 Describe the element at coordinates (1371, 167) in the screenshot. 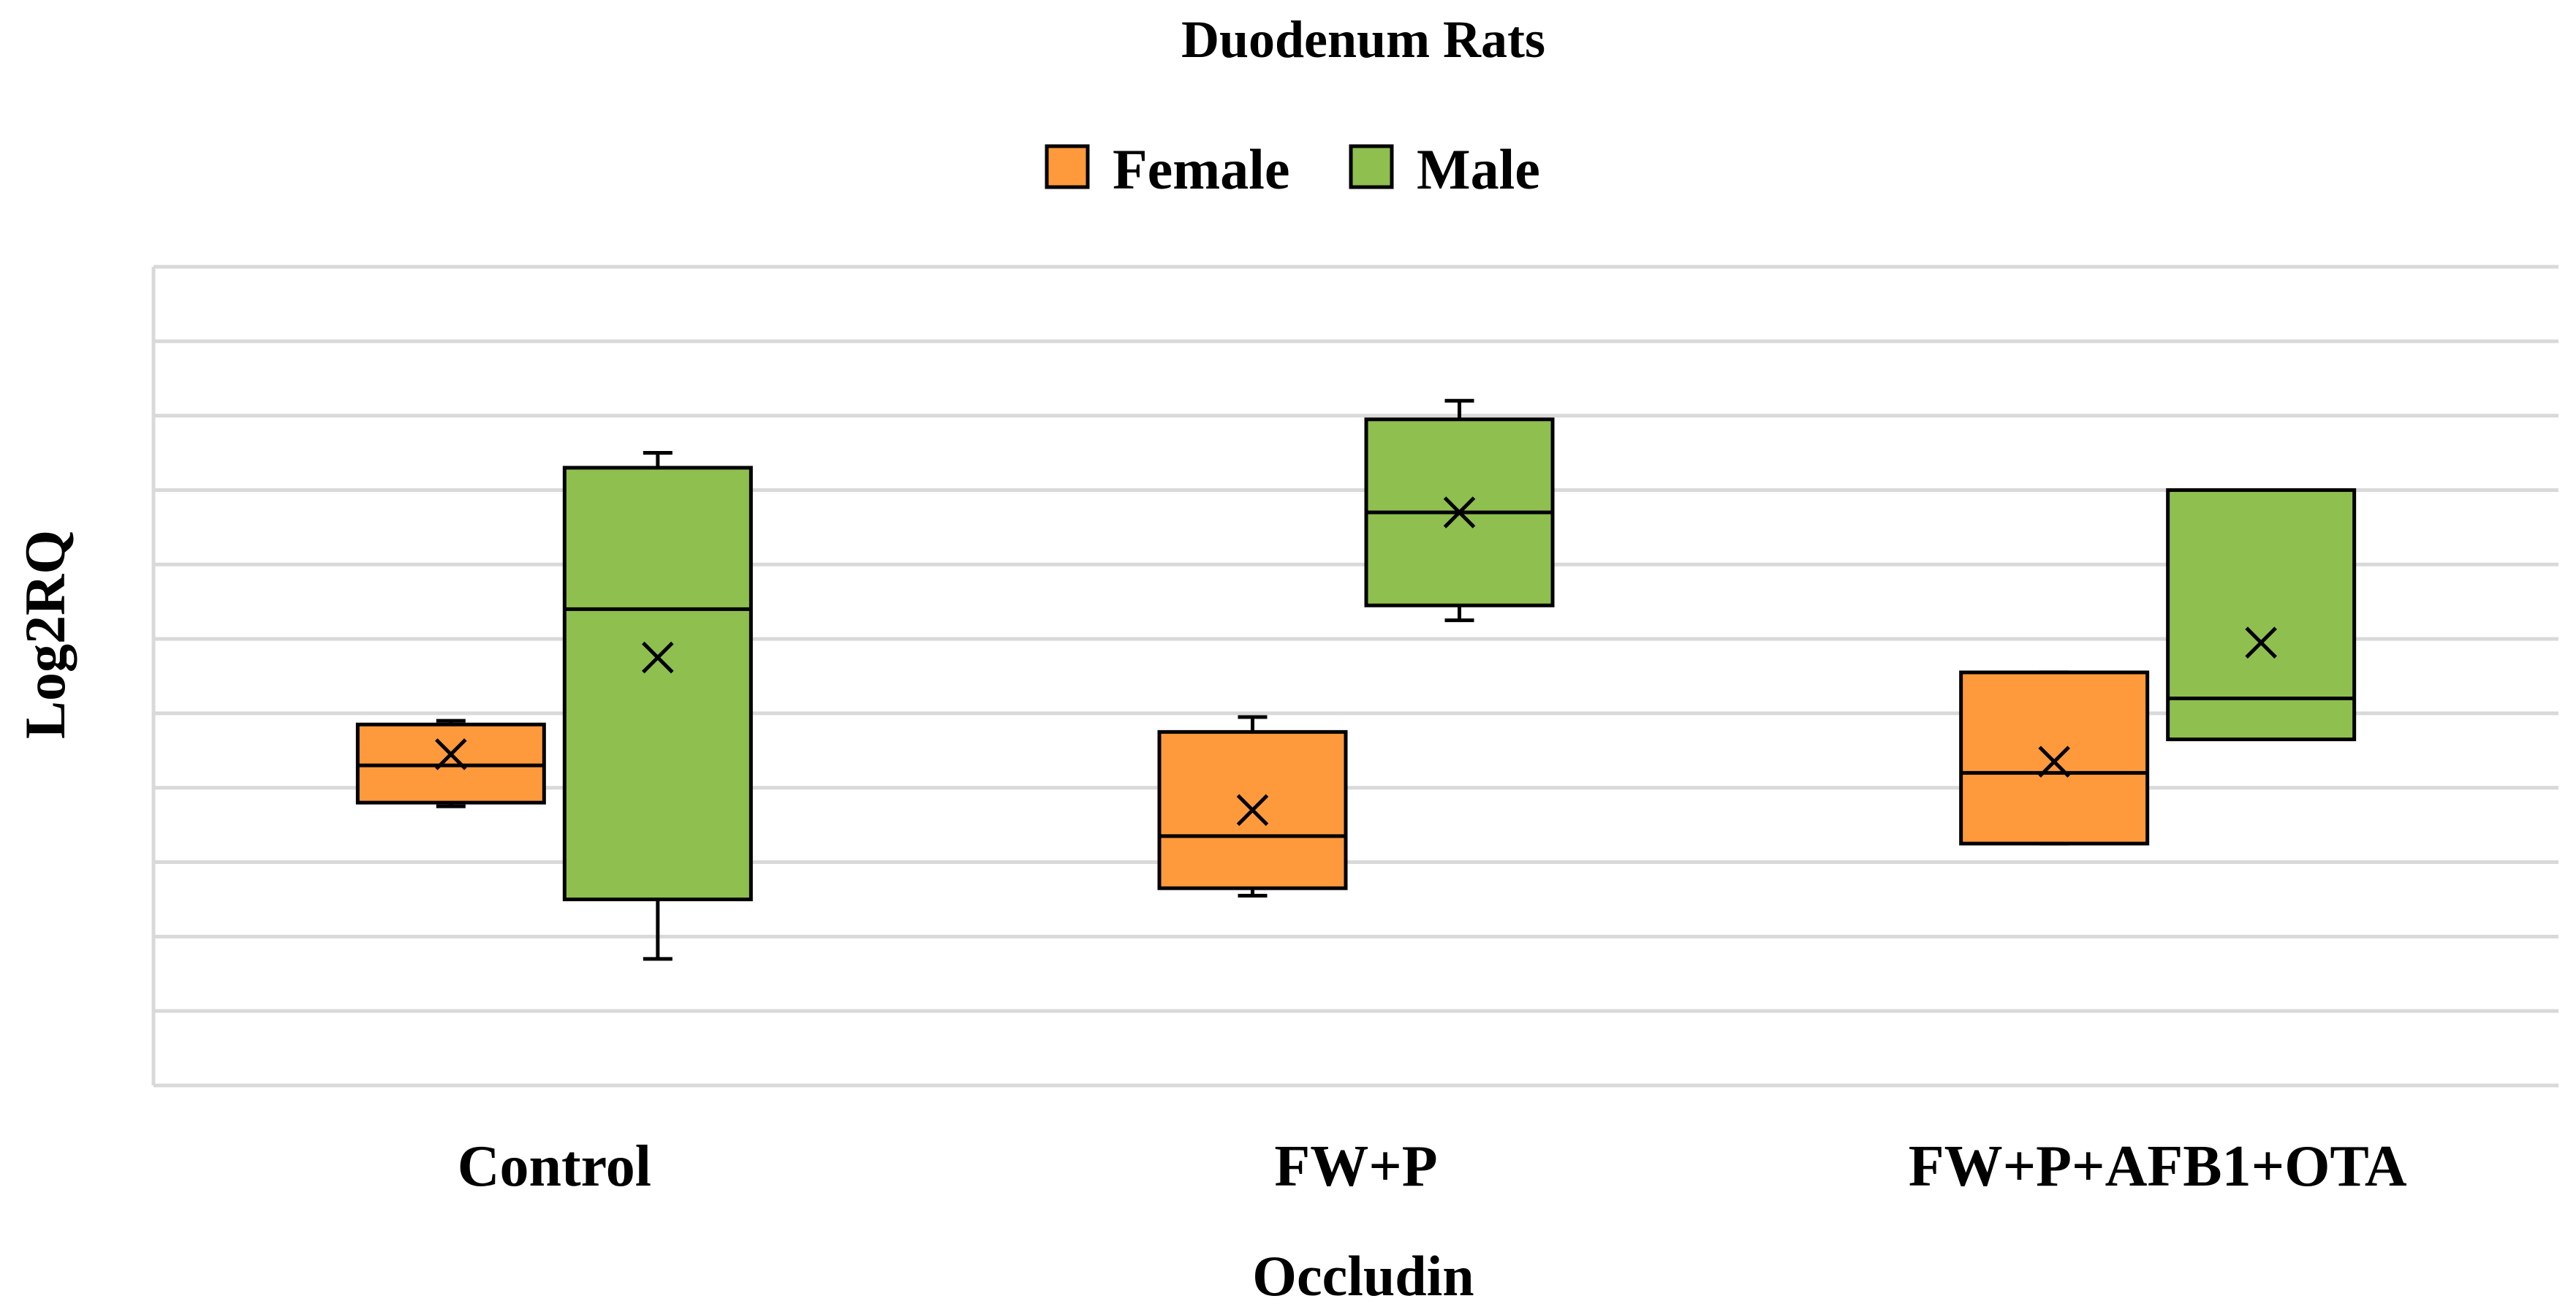

I see `legend-swatch-male` at that location.